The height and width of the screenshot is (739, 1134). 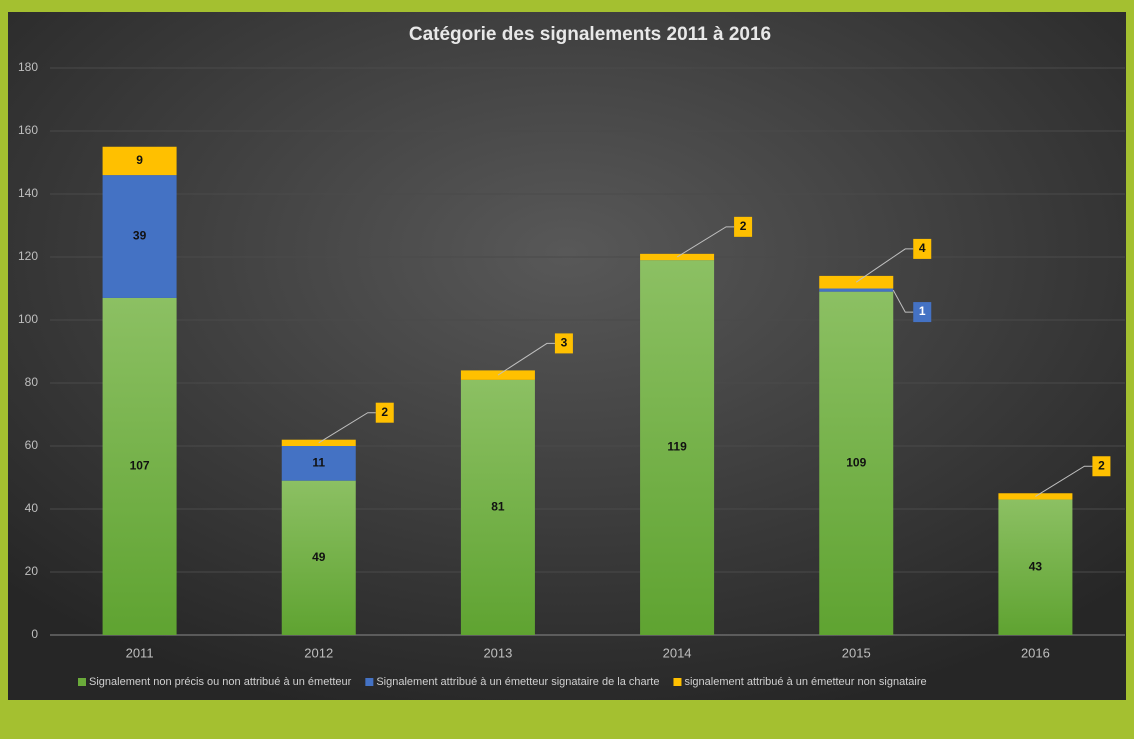 I want to click on y-tick-label: 80, so click(x=32, y=382).